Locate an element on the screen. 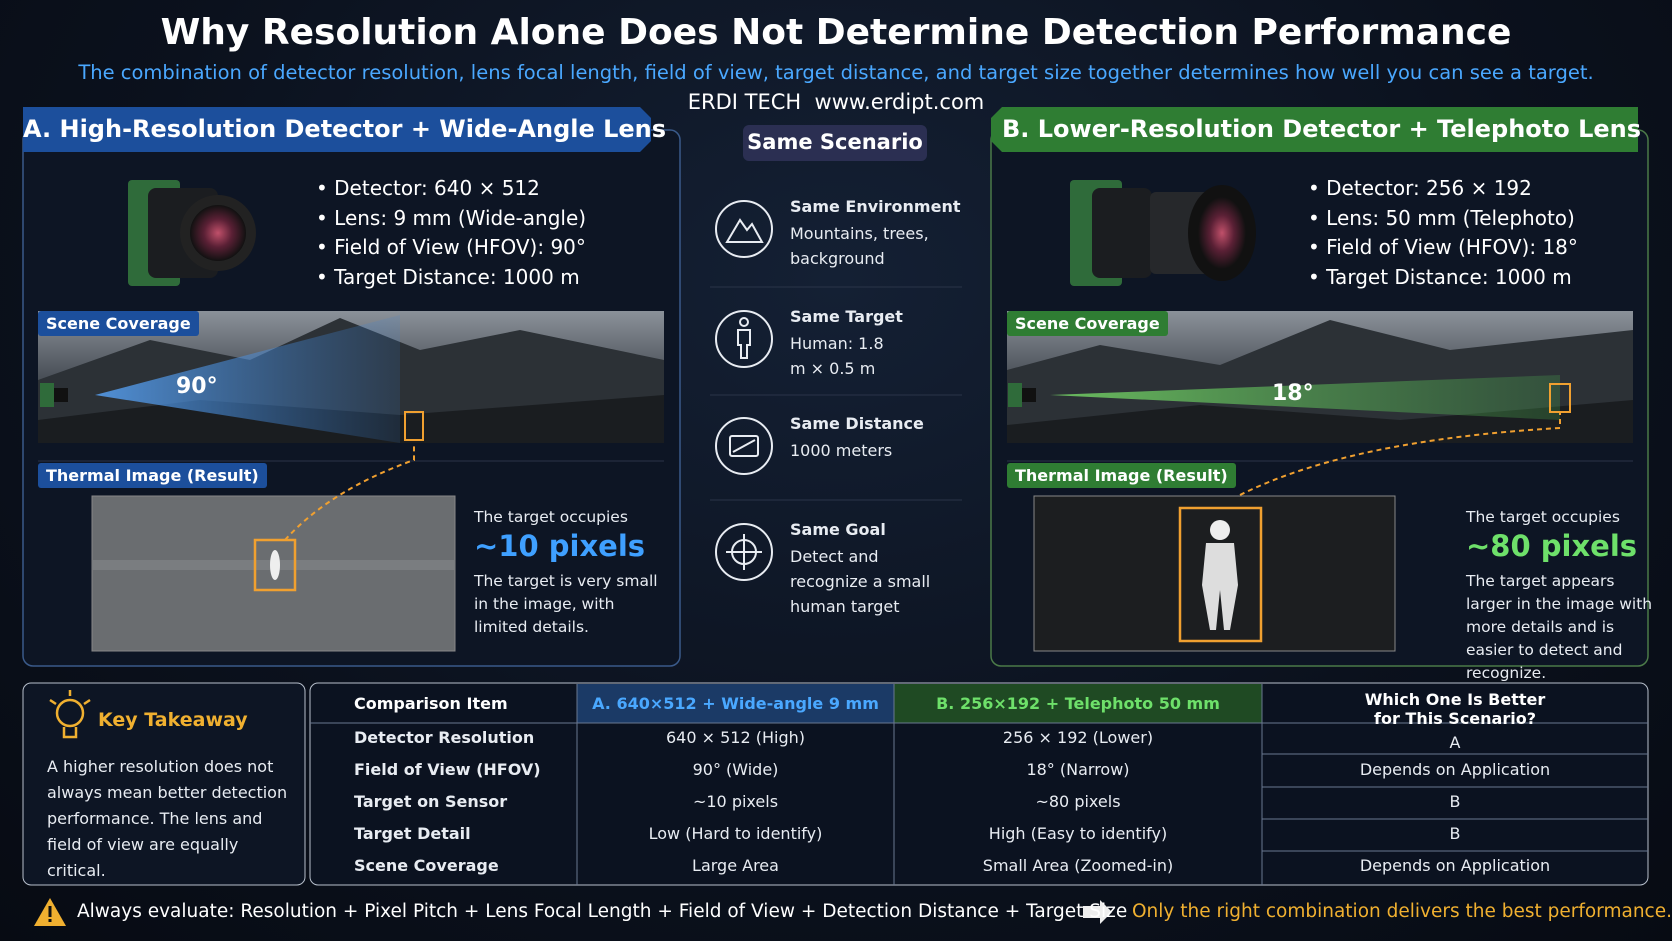  warning-icon is located at coordinates (50, 912).